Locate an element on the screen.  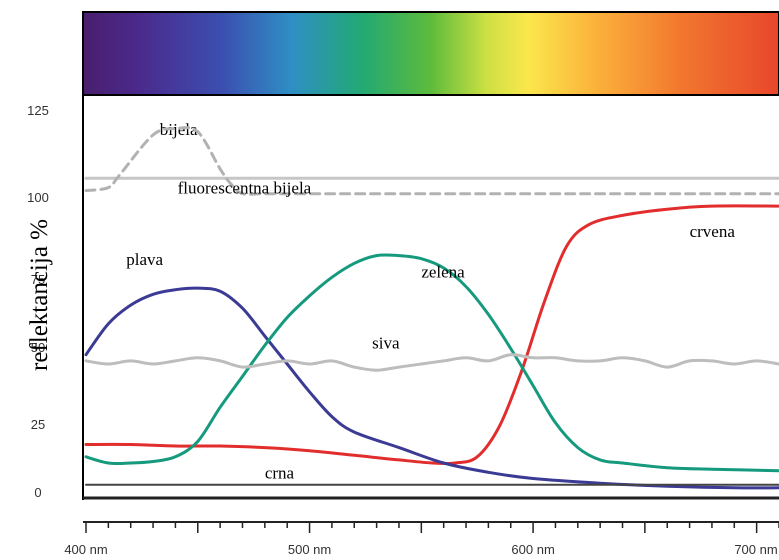
series-label-crna: crna is located at coordinates (280, 473).